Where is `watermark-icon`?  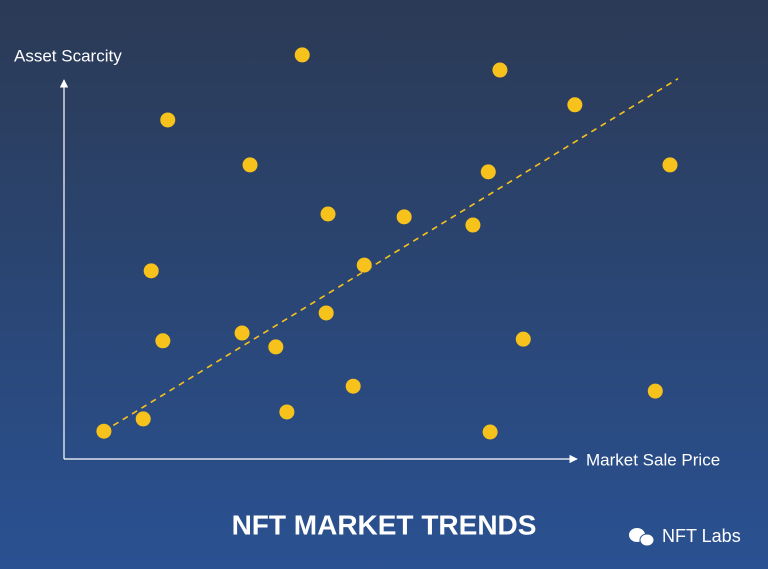
watermark-icon is located at coordinates (642, 537).